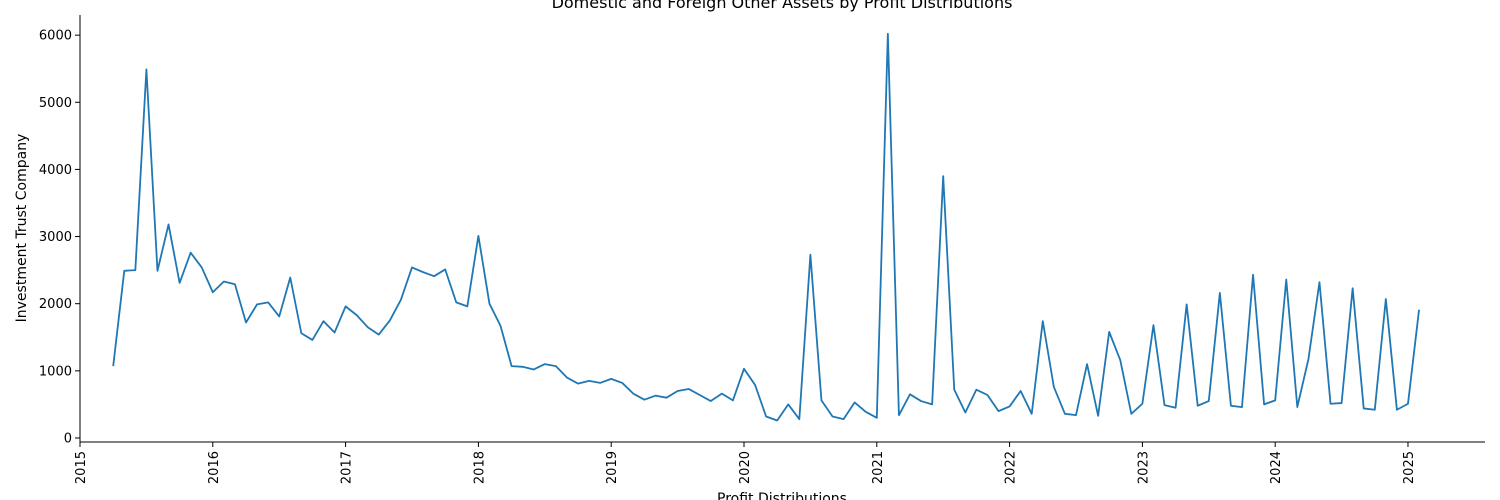 This screenshot has width=1500, height=500. What do you see at coordinates (55, 36) in the screenshot?
I see `y-tick-label: 6000` at bounding box center [55, 36].